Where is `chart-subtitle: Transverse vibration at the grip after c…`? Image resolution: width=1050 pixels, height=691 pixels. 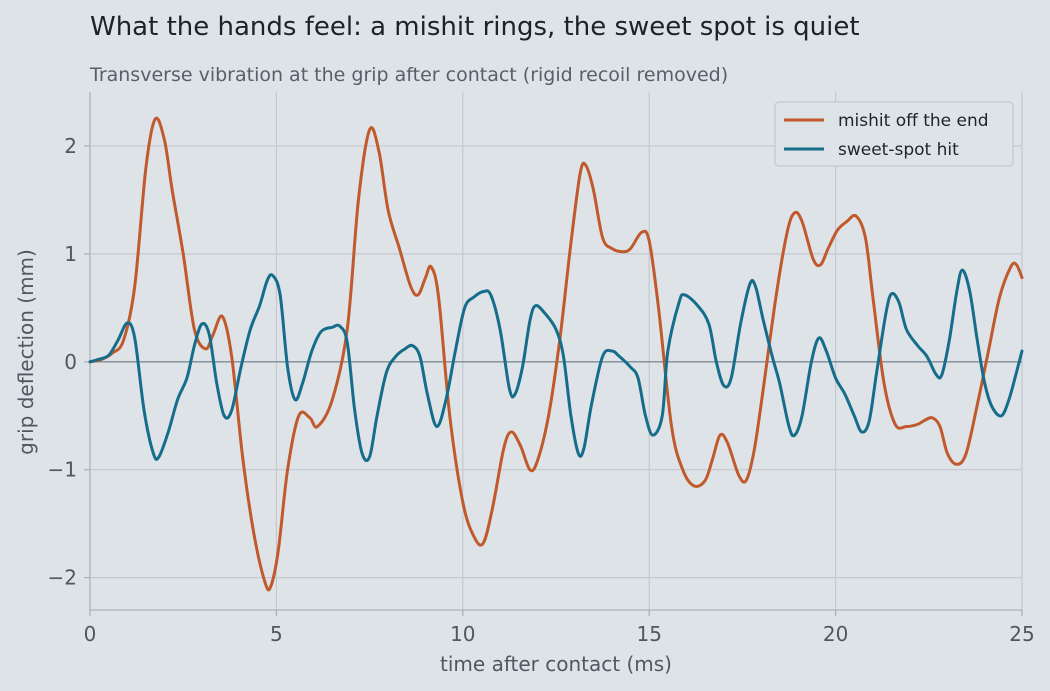 chart-subtitle: Transverse vibration at the grip after c… is located at coordinates (408, 75).